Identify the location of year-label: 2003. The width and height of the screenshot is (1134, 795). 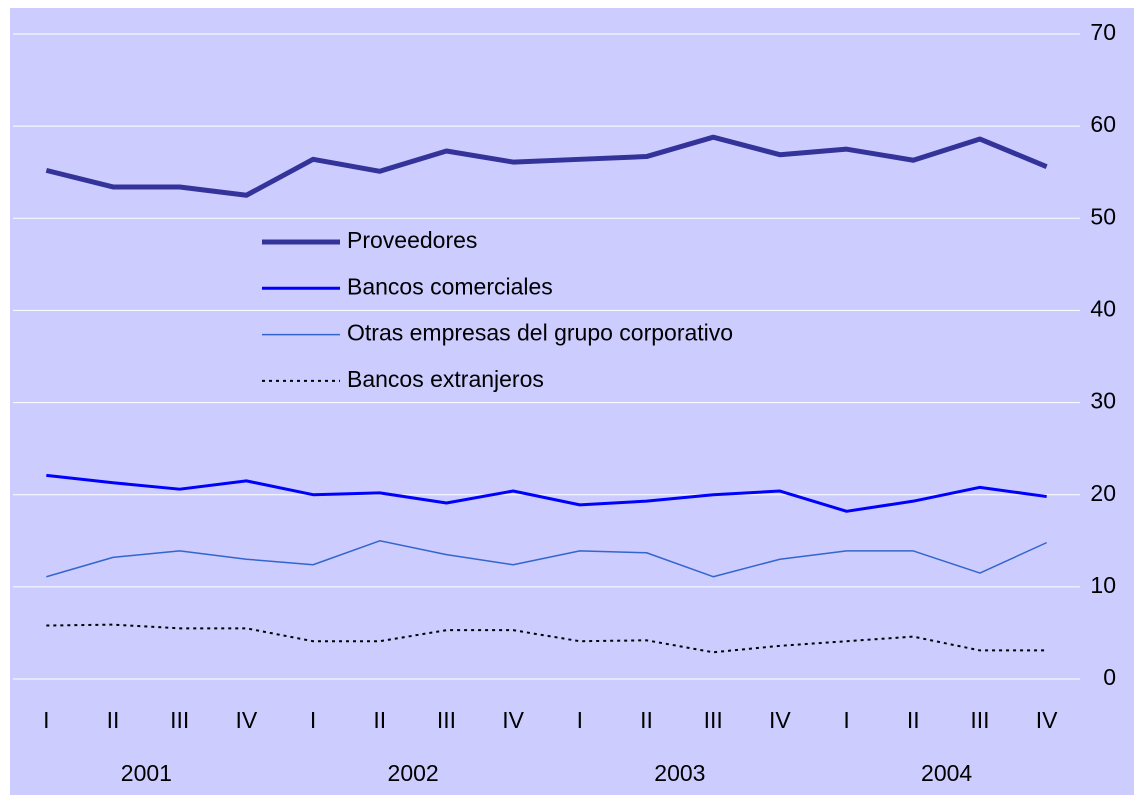
(679, 773).